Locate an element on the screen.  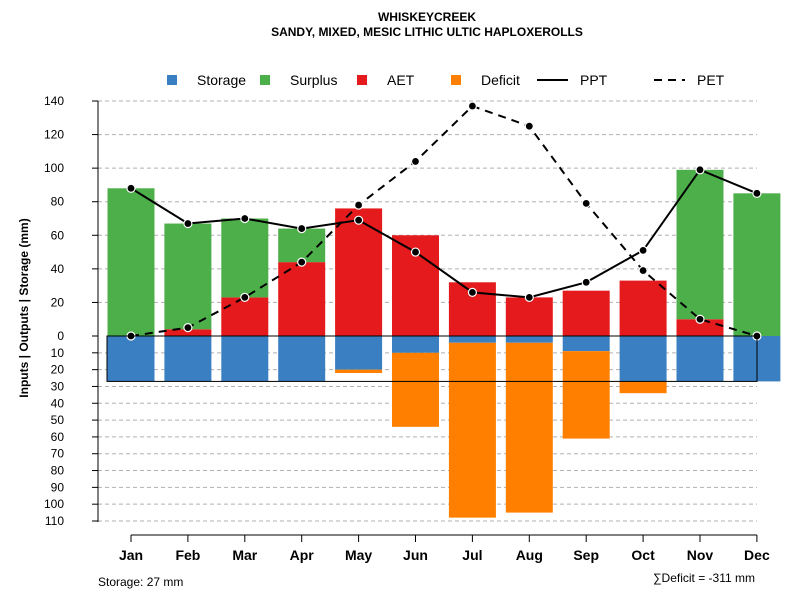
x-tick-label: Aug is located at coordinates (529, 555).